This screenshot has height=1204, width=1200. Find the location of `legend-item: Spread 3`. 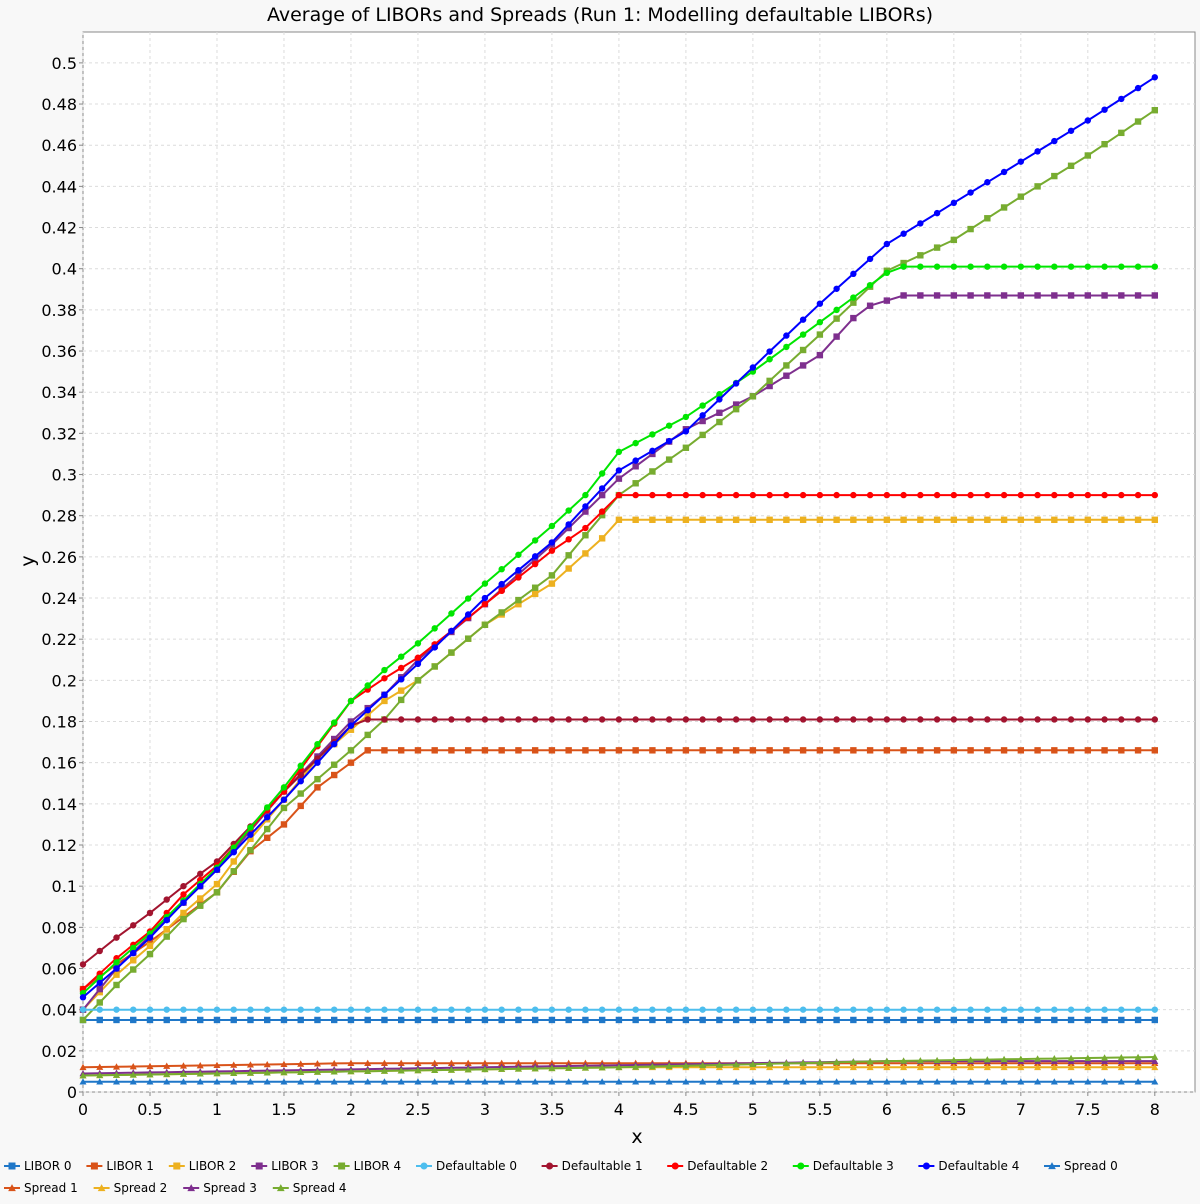

legend-item: Spread 3 is located at coordinates (220, 1188).